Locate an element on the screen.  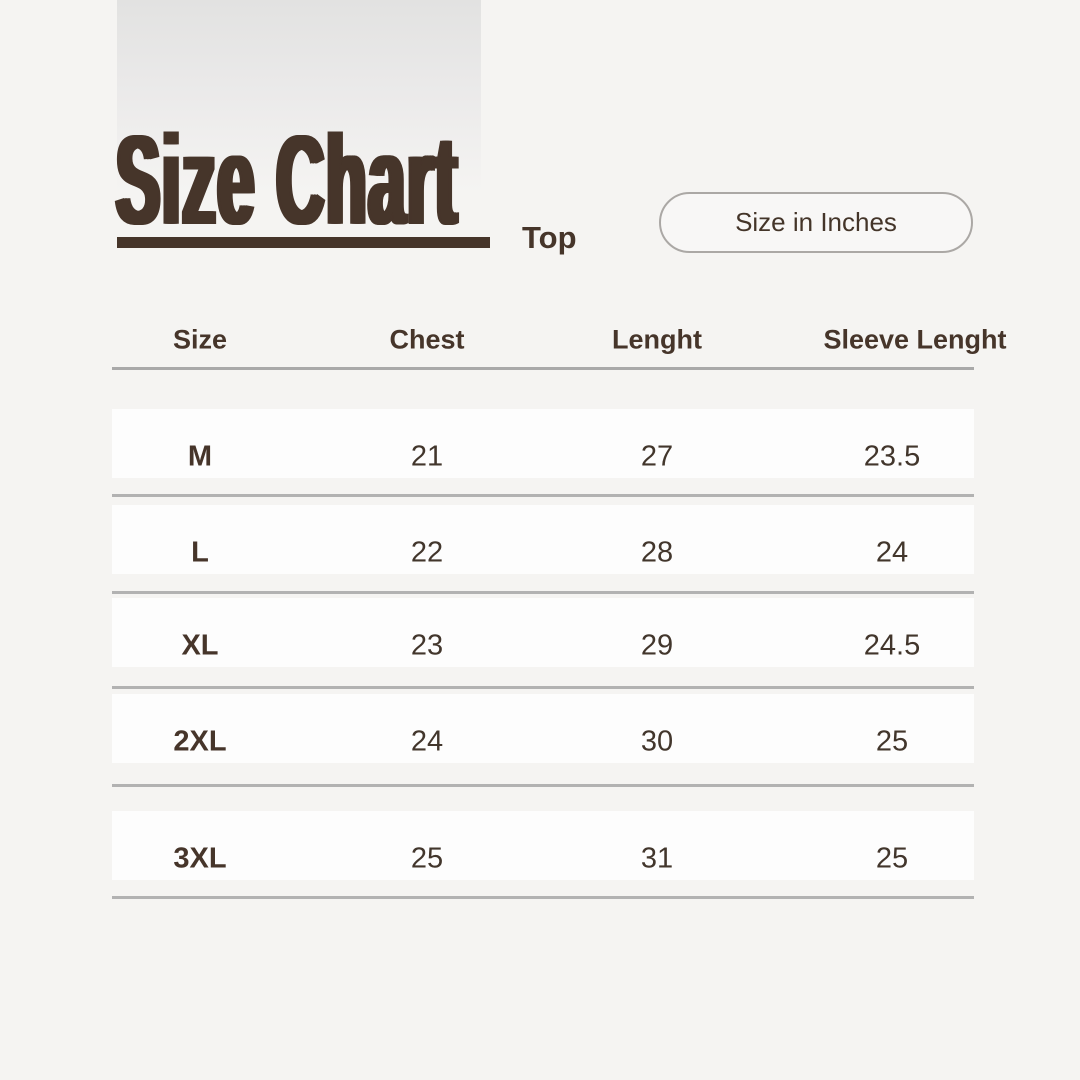
size-cell: M is located at coordinates (200, 456).